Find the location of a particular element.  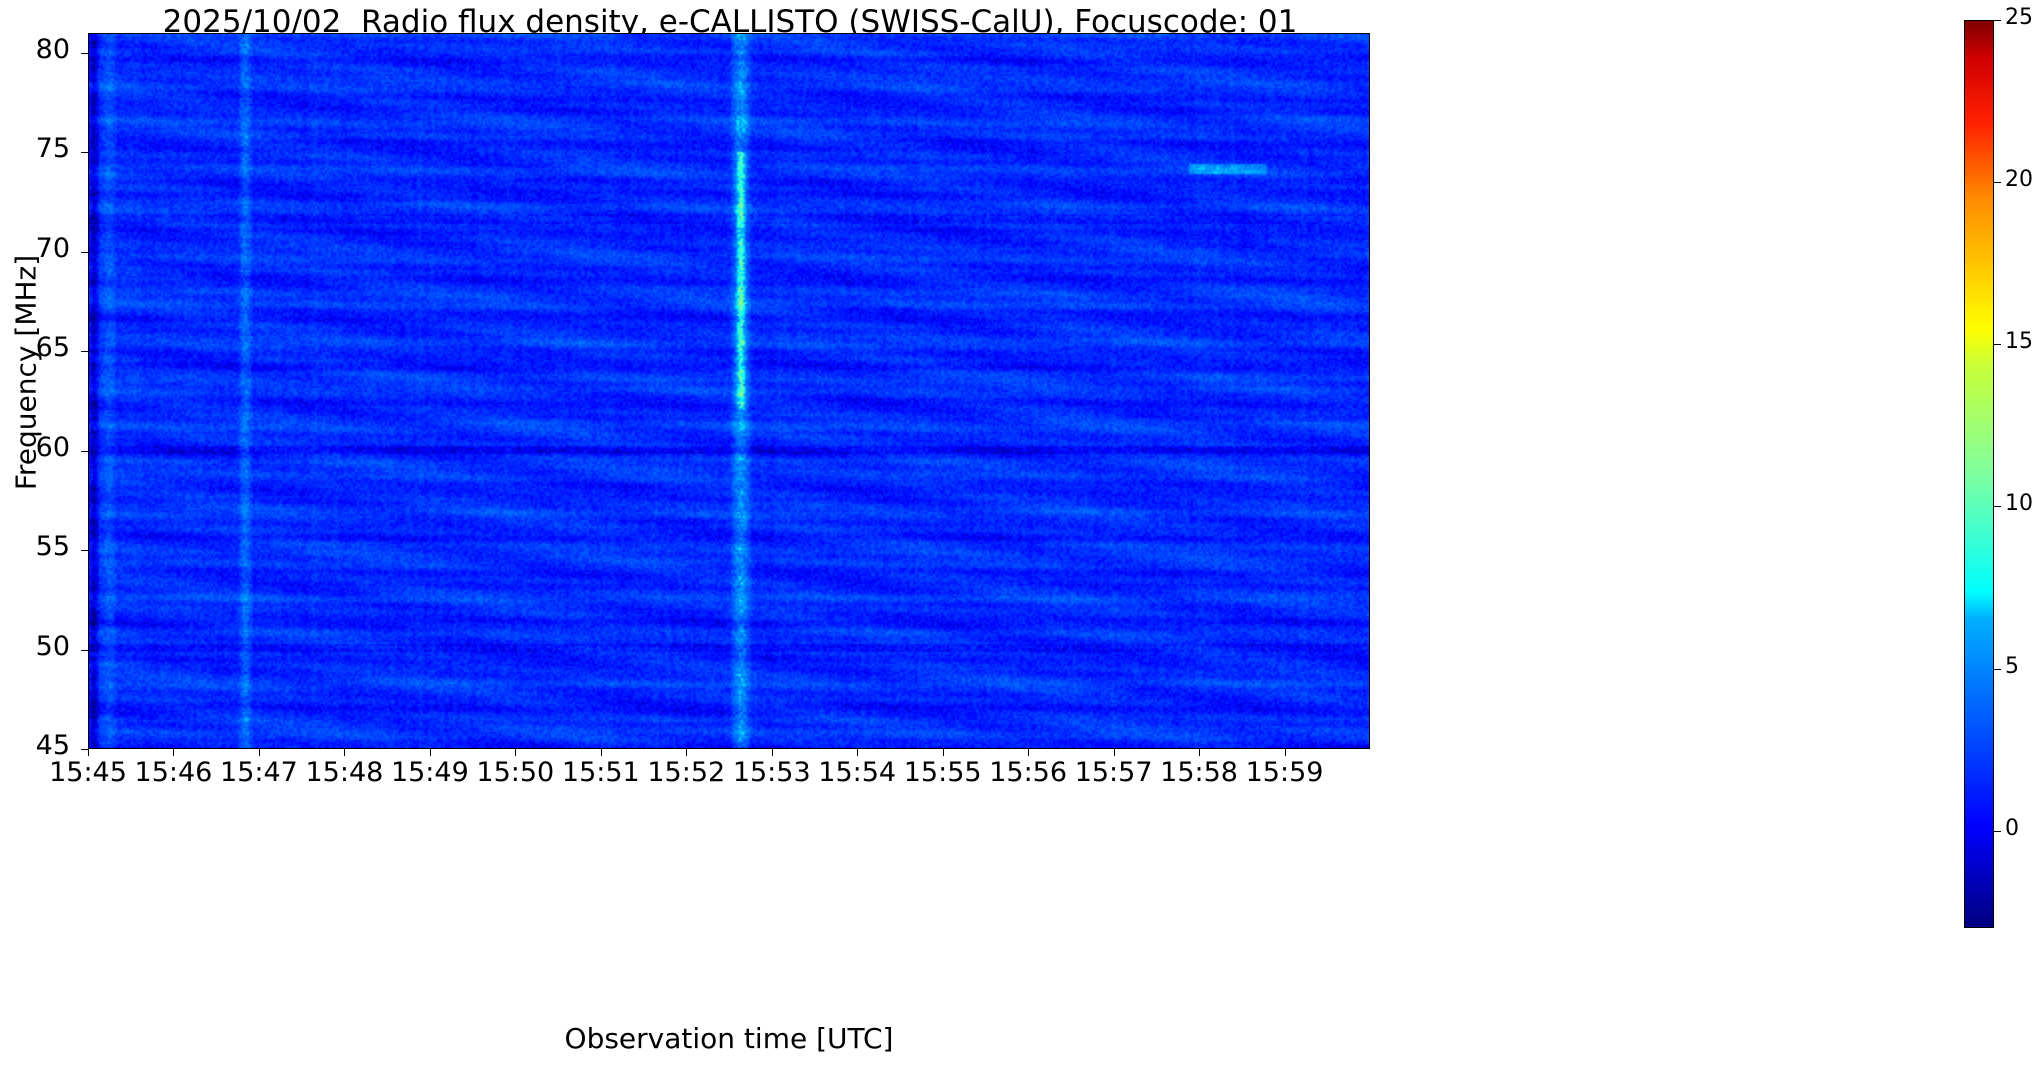

y-tick-label: 45 is located at coordinates (52, 745).